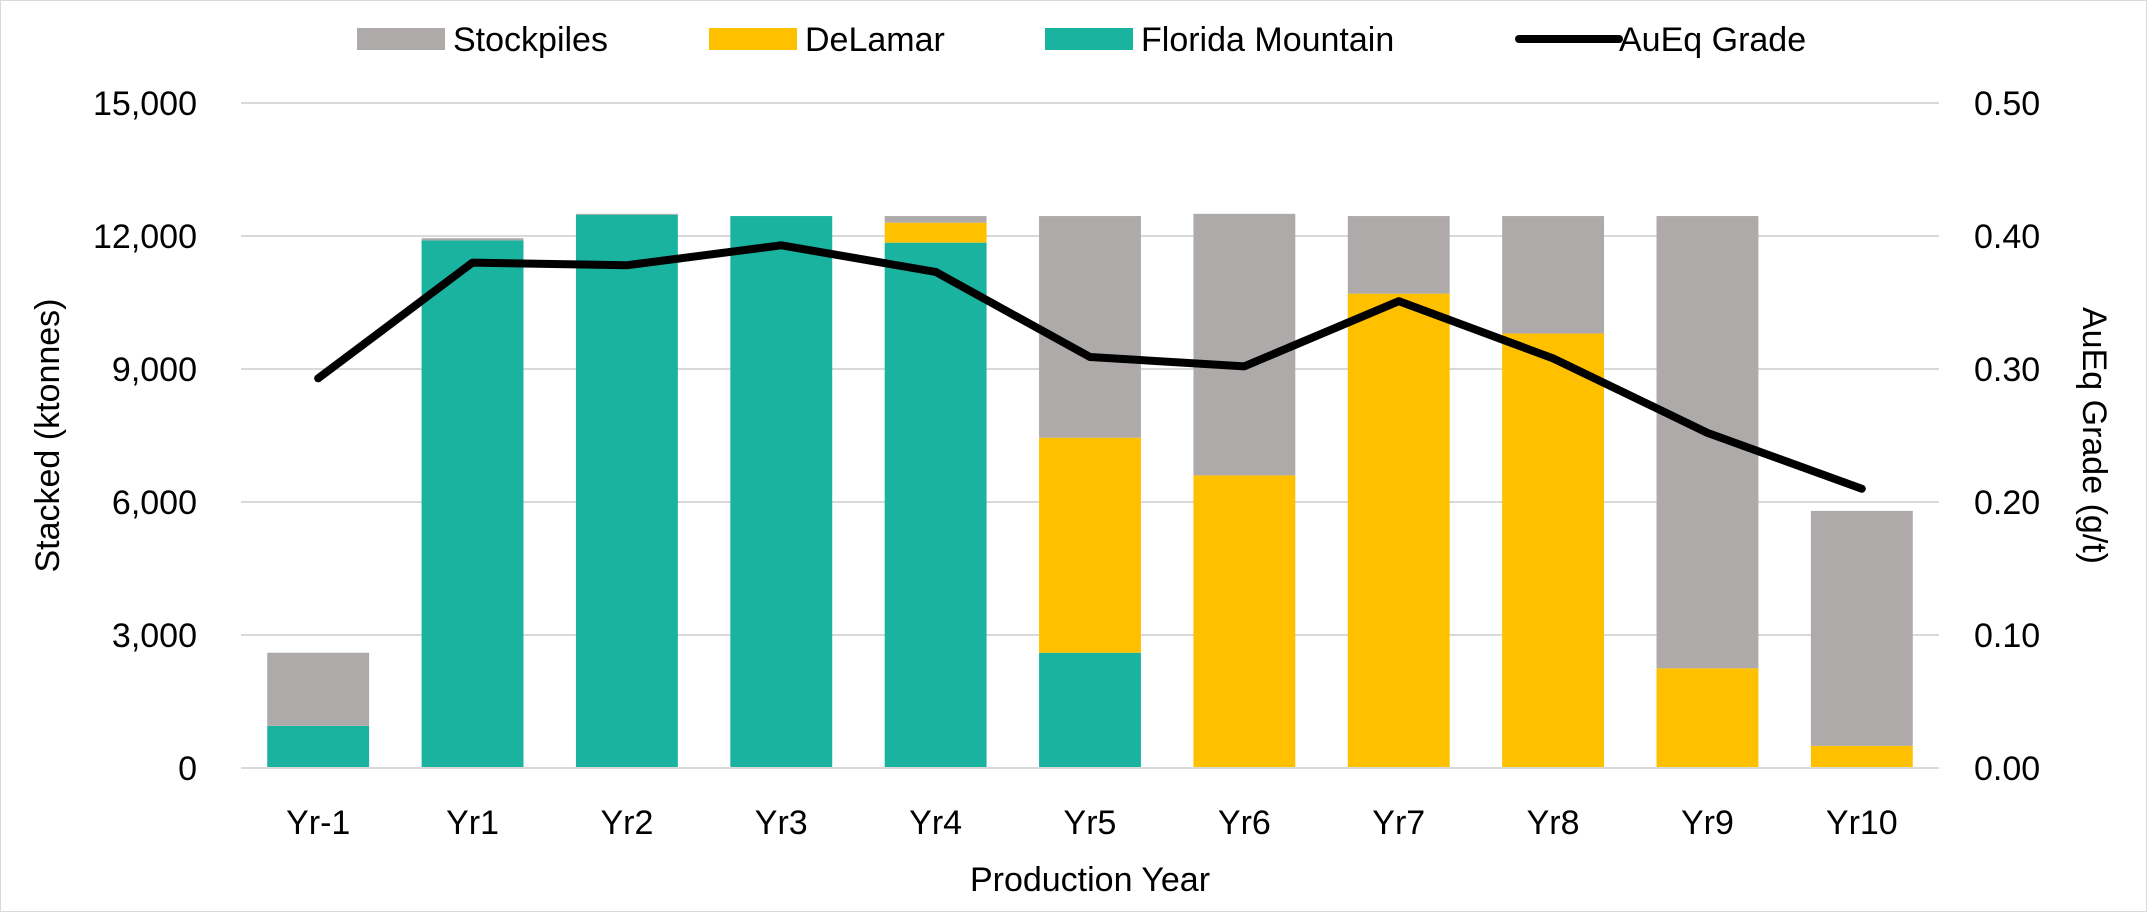  Describe the element at coordinates (1090, 710) in the screenshot. I see `bar-florida-mountain-yr5` at that location.